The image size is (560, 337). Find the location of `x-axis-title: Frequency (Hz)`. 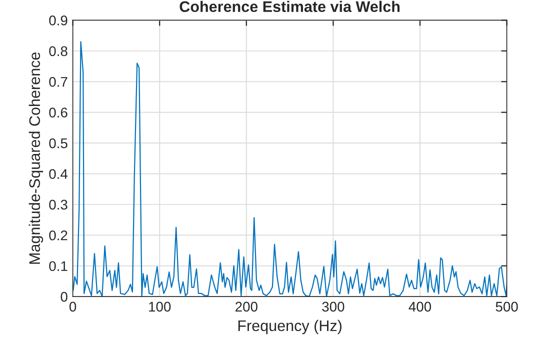

x-axis-title: Frequency (Hz) is located at coordinates (290, 327).